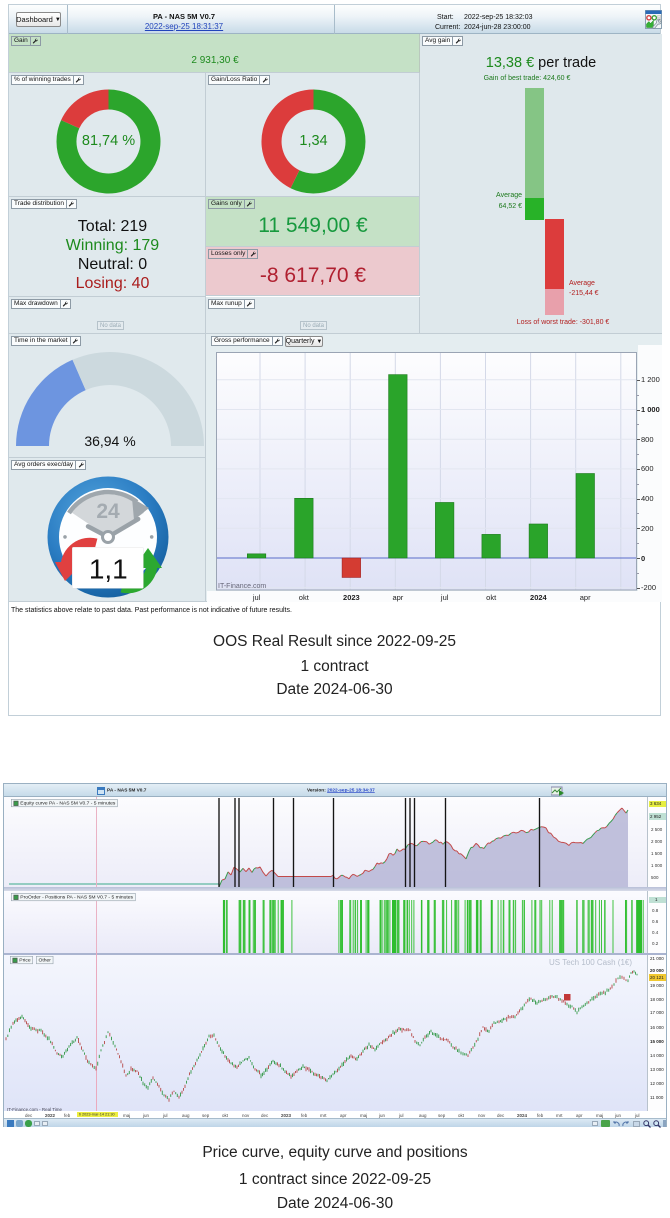 The width and height of the screenshot is (670, 1218). What do you see at coordinates (108, 511) in the screenshot?
I see `svg-text: 24` at bounding box center [108, 511].